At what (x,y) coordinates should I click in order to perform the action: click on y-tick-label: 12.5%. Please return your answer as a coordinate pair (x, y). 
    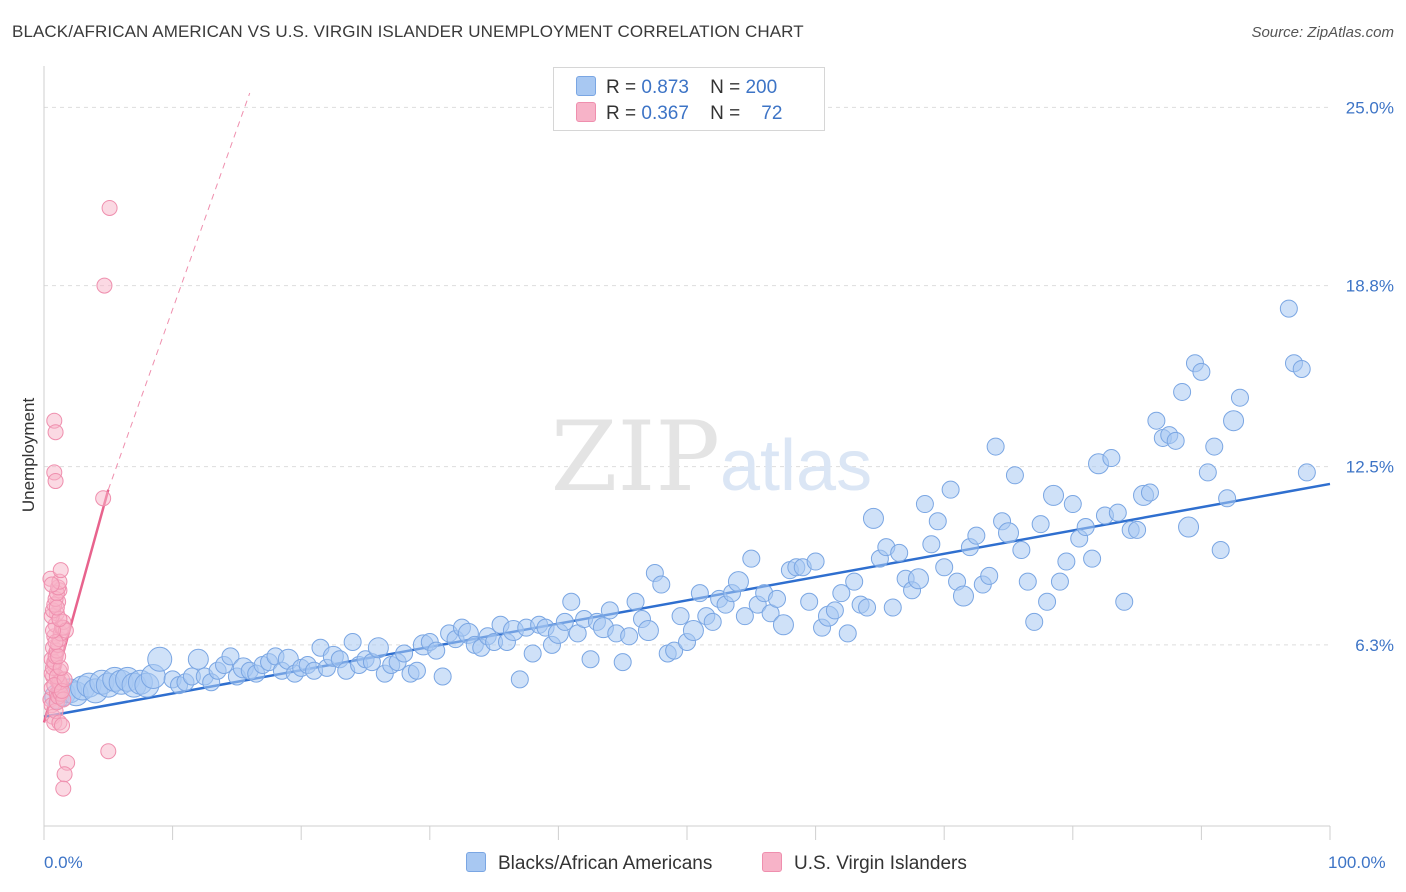
    Looking at the image, I should click on (1370, 467).